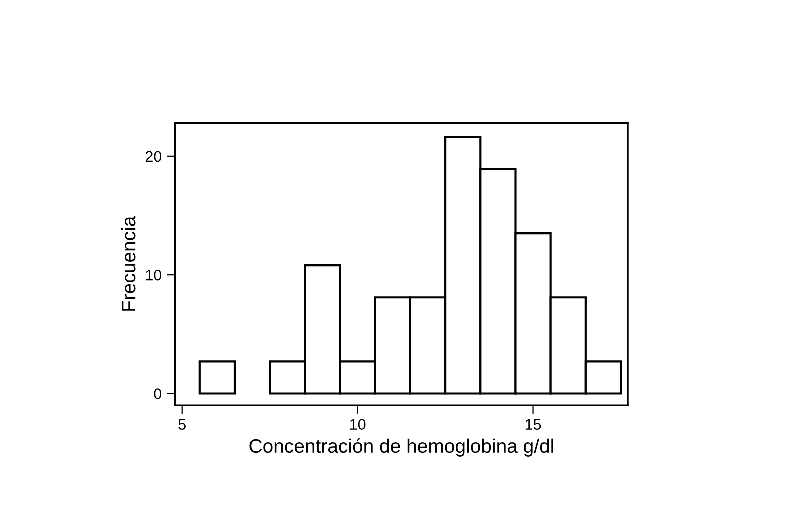 The image size is (797, 507). What do you see at coordinates (534, 424) in the screenshot?
I see `x-tick-label: 15` at bounding box center [534, 424].